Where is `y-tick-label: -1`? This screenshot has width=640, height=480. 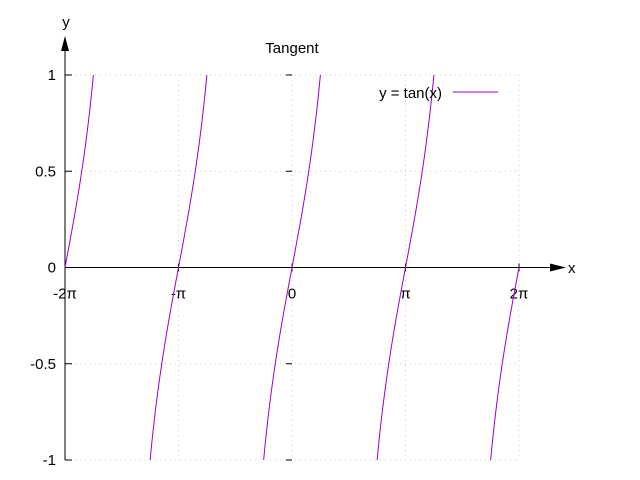
y-tick-label: -1 is located at coordinates (49, 460).